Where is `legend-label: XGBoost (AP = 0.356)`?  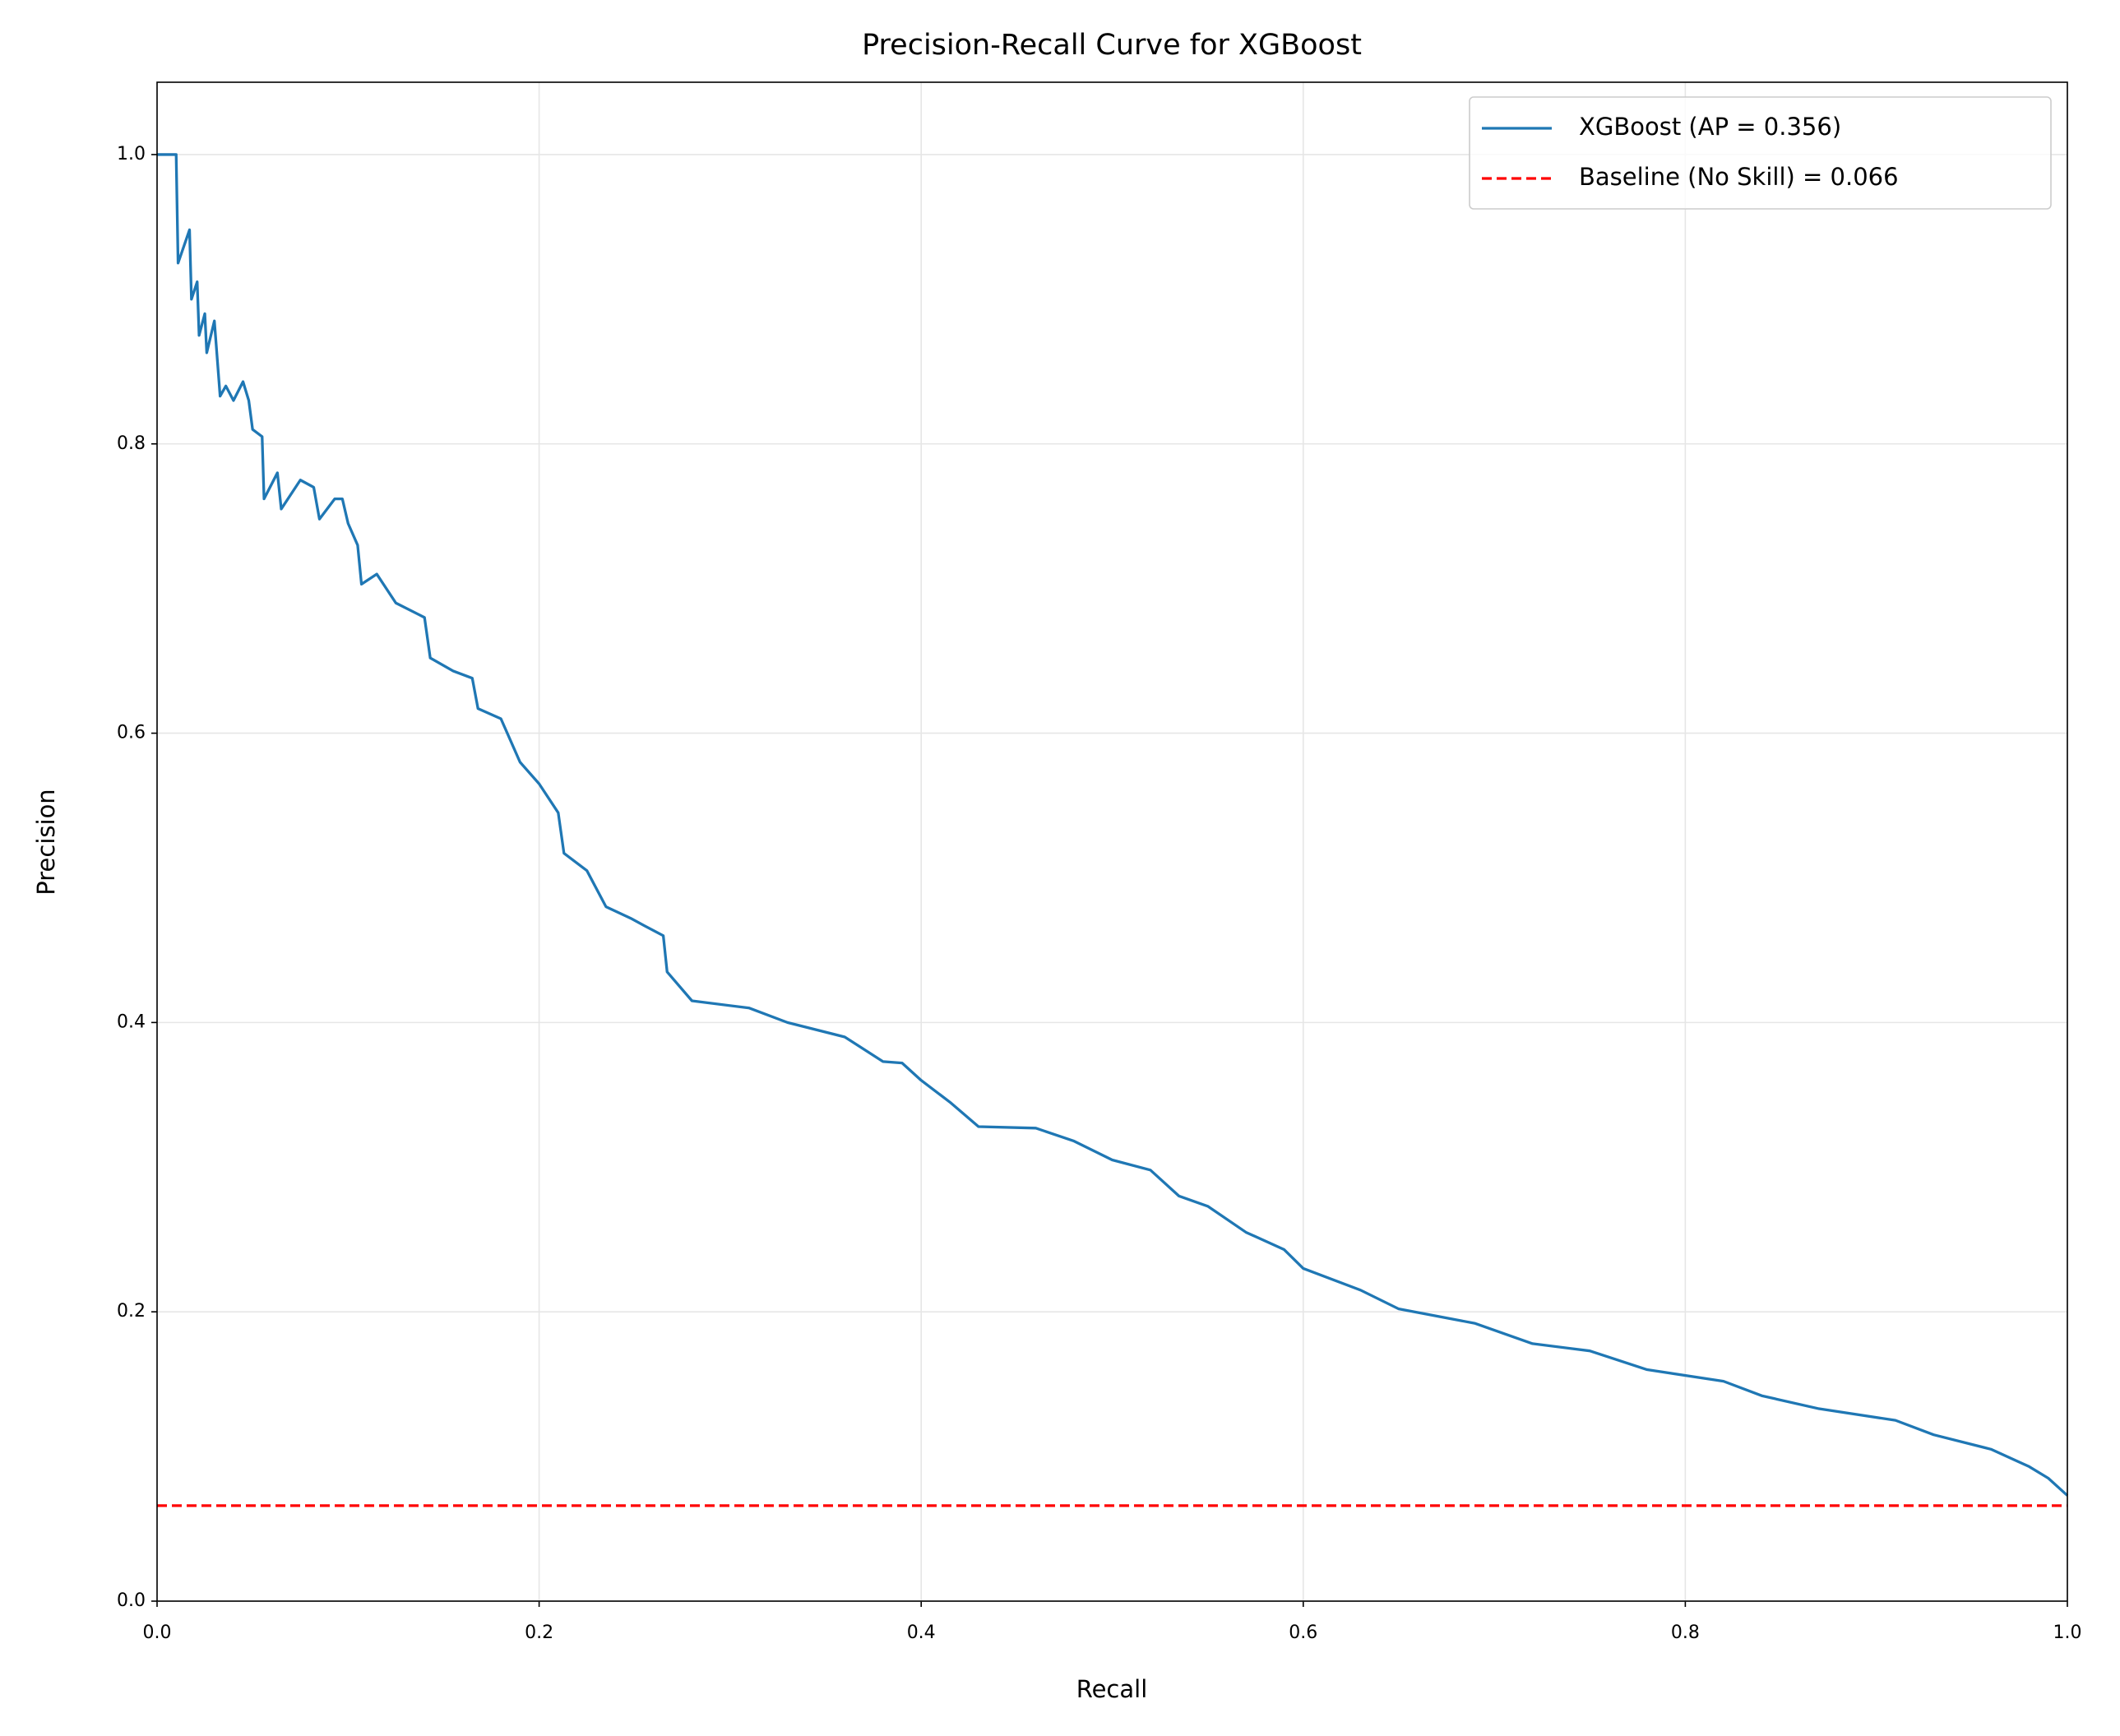 legend-label: XGBoost (AP = 0.356) is located at coordinates (1710, 127).